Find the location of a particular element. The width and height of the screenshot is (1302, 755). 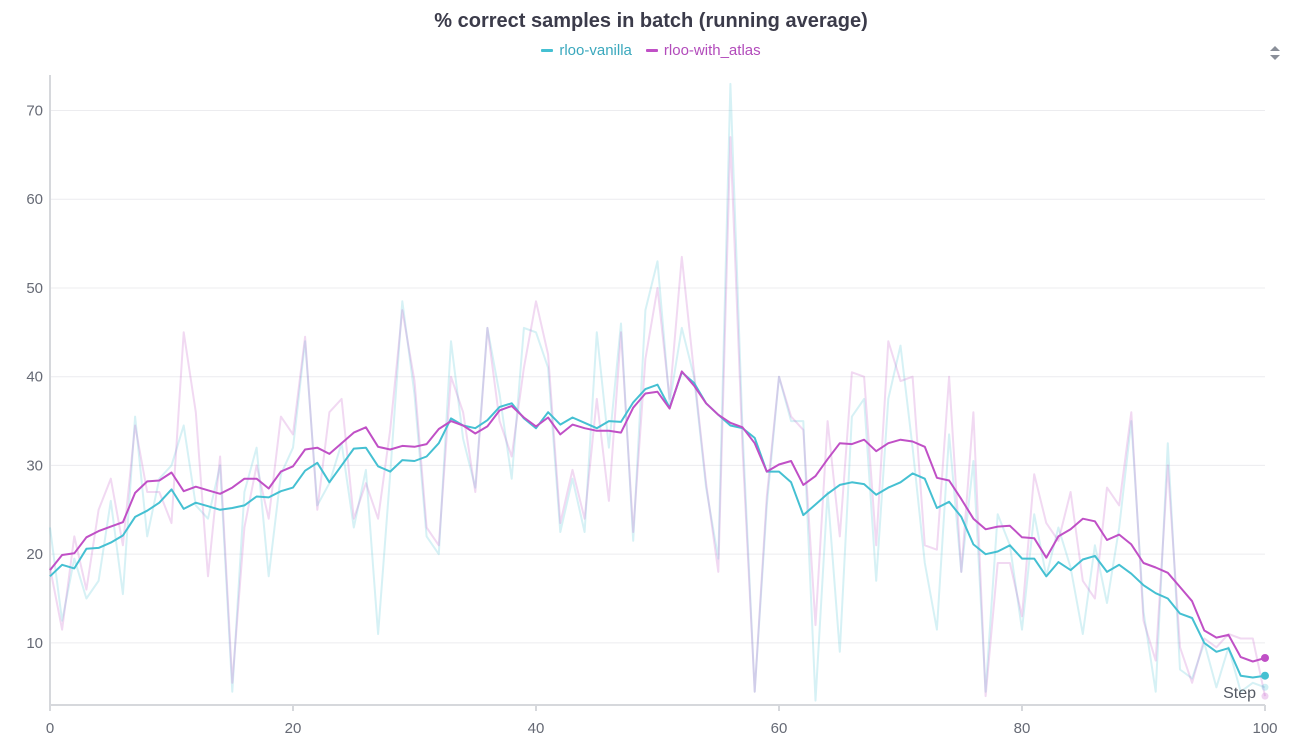

x-tick-label-20: 20 is located at coordinates (293, 728).